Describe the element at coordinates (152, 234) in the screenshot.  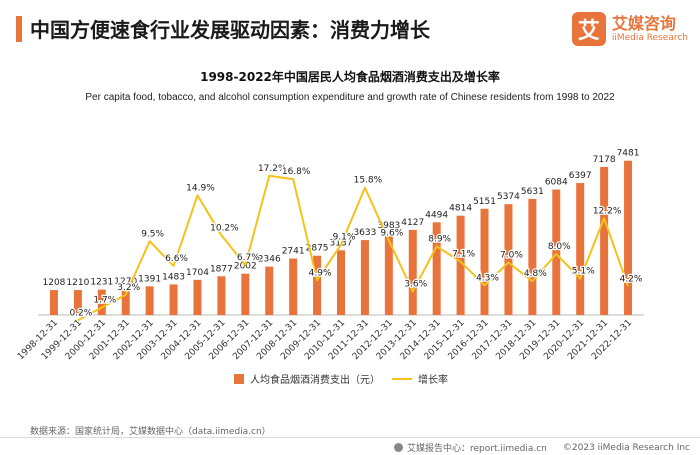
I see `growth-rate-label: 9.5%` at that location.